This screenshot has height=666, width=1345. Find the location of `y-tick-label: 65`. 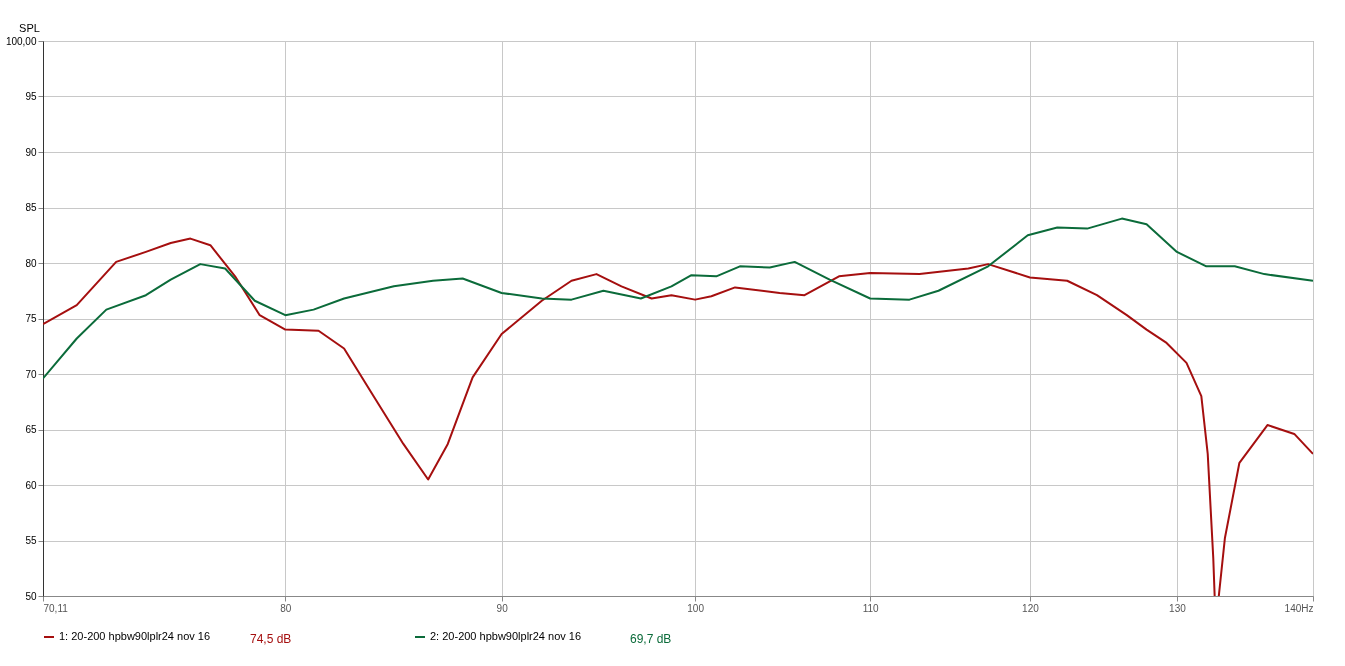

y-tick-label: 65 is located at coordinates (31, 429).